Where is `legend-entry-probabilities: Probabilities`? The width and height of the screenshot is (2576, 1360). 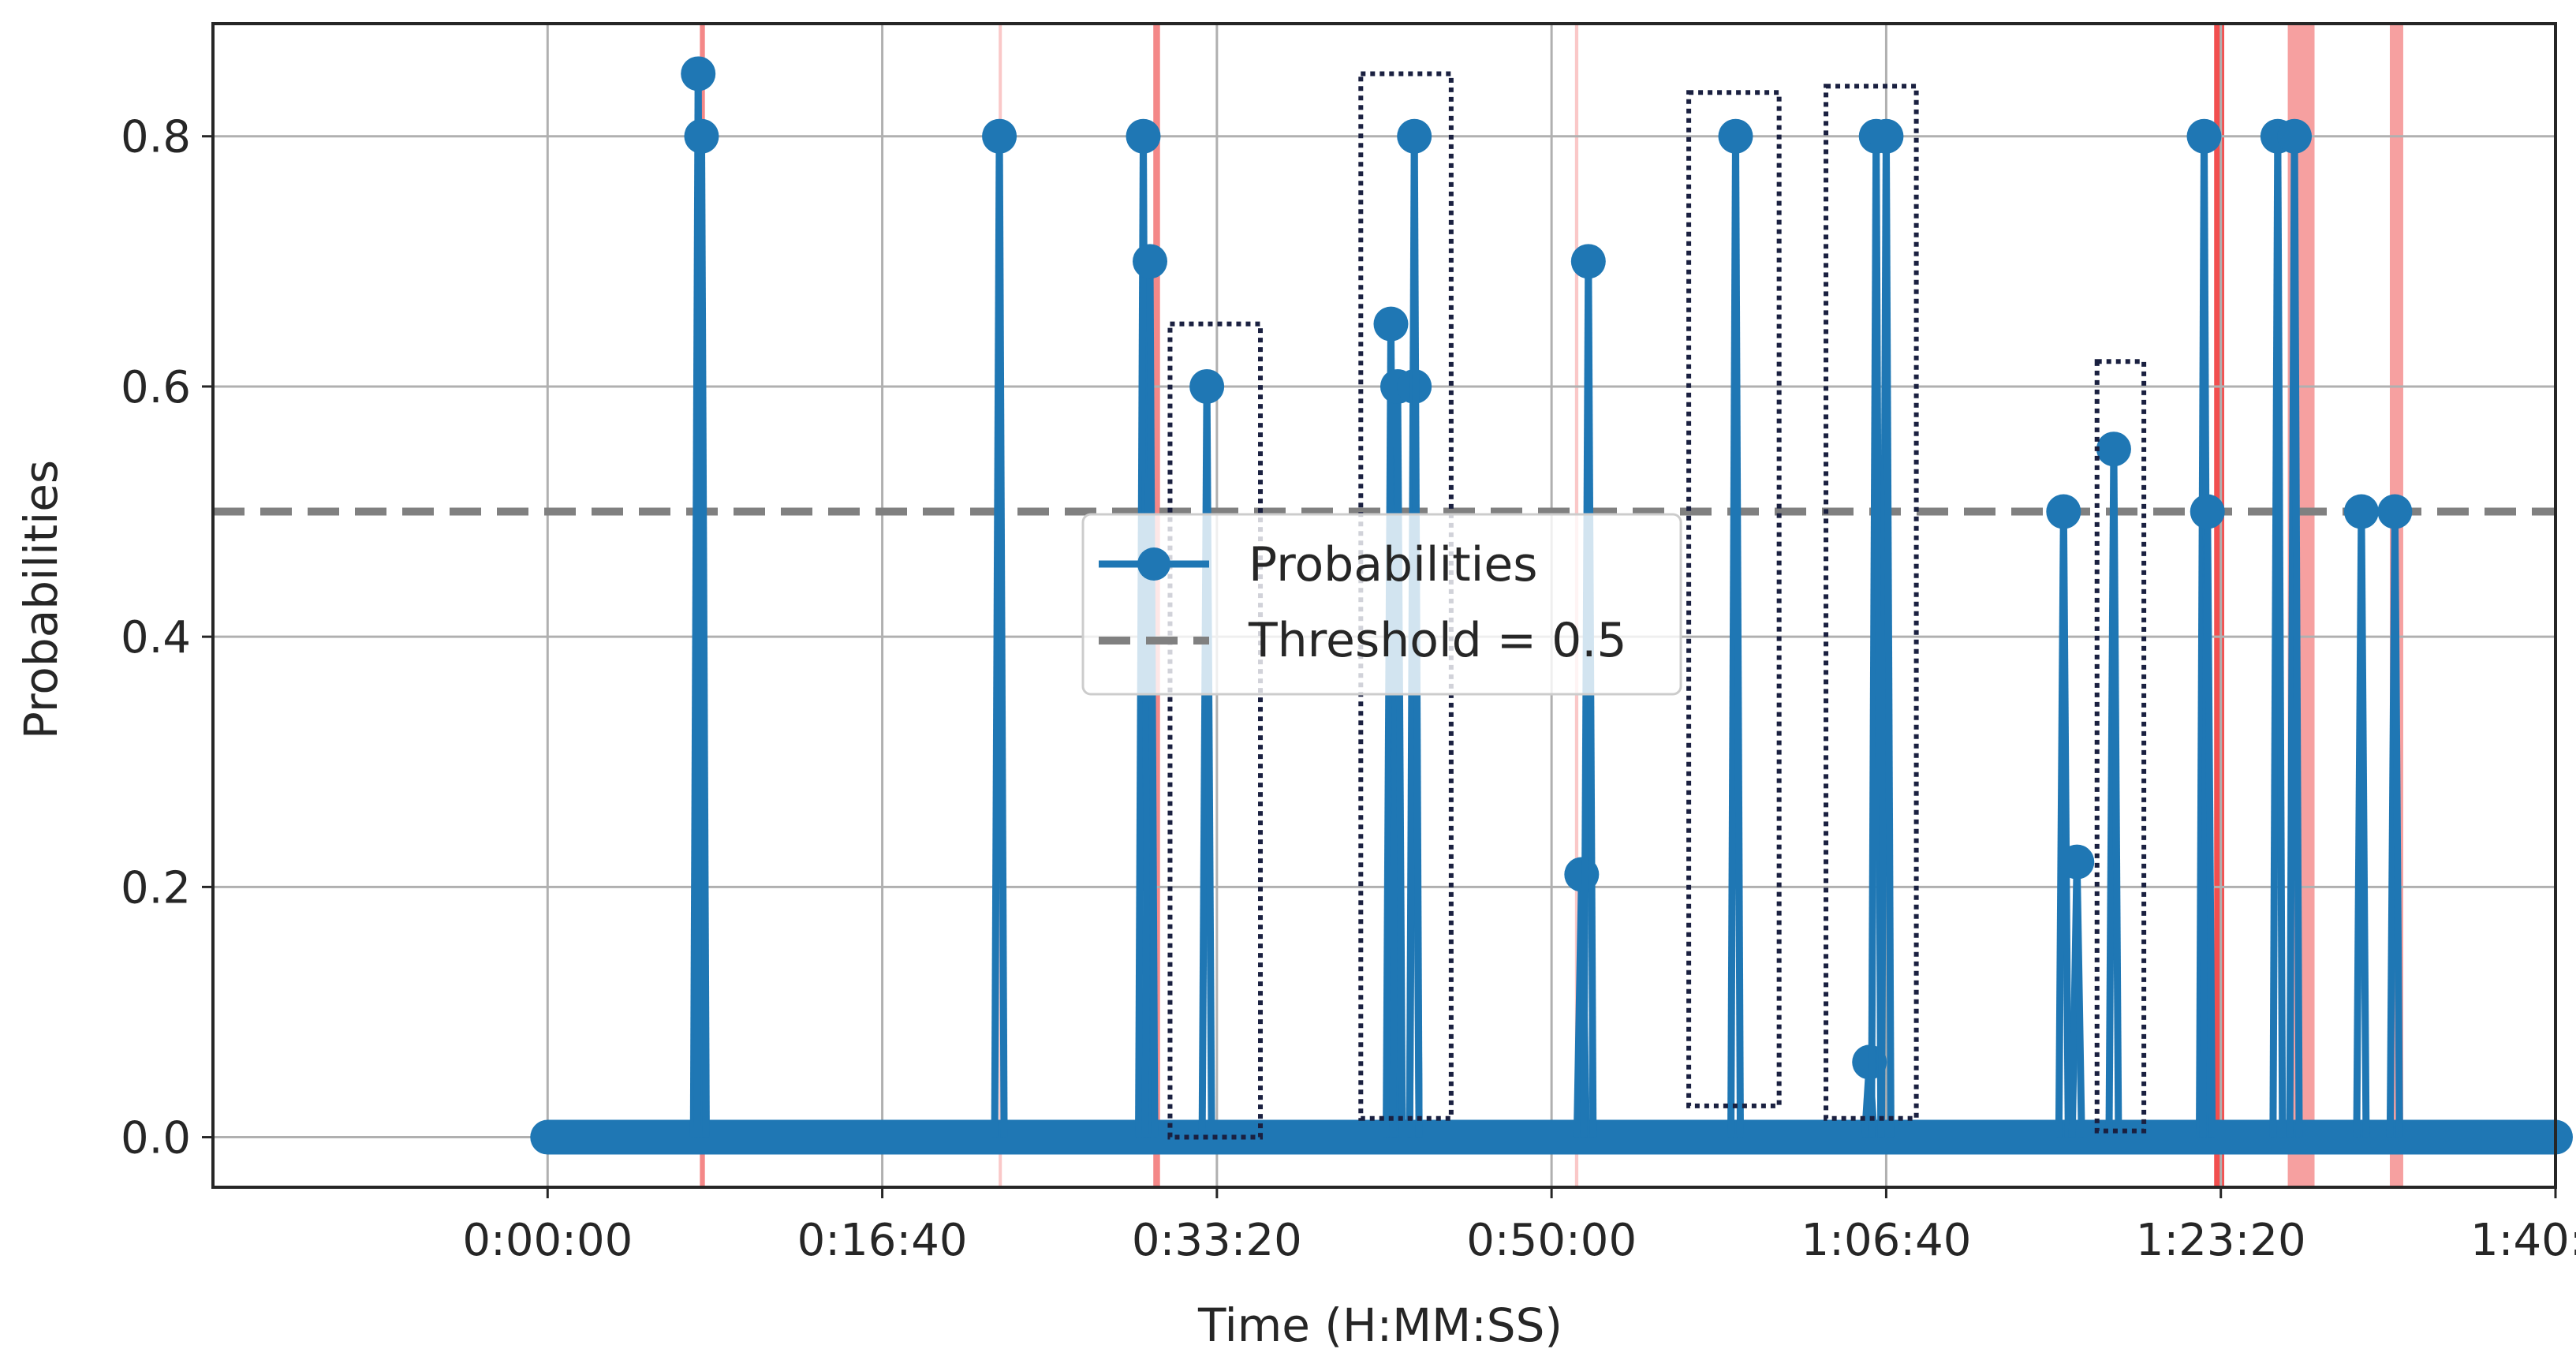 legend-entry-probabilities: Probabilities is located at coordinates (1393, 564).